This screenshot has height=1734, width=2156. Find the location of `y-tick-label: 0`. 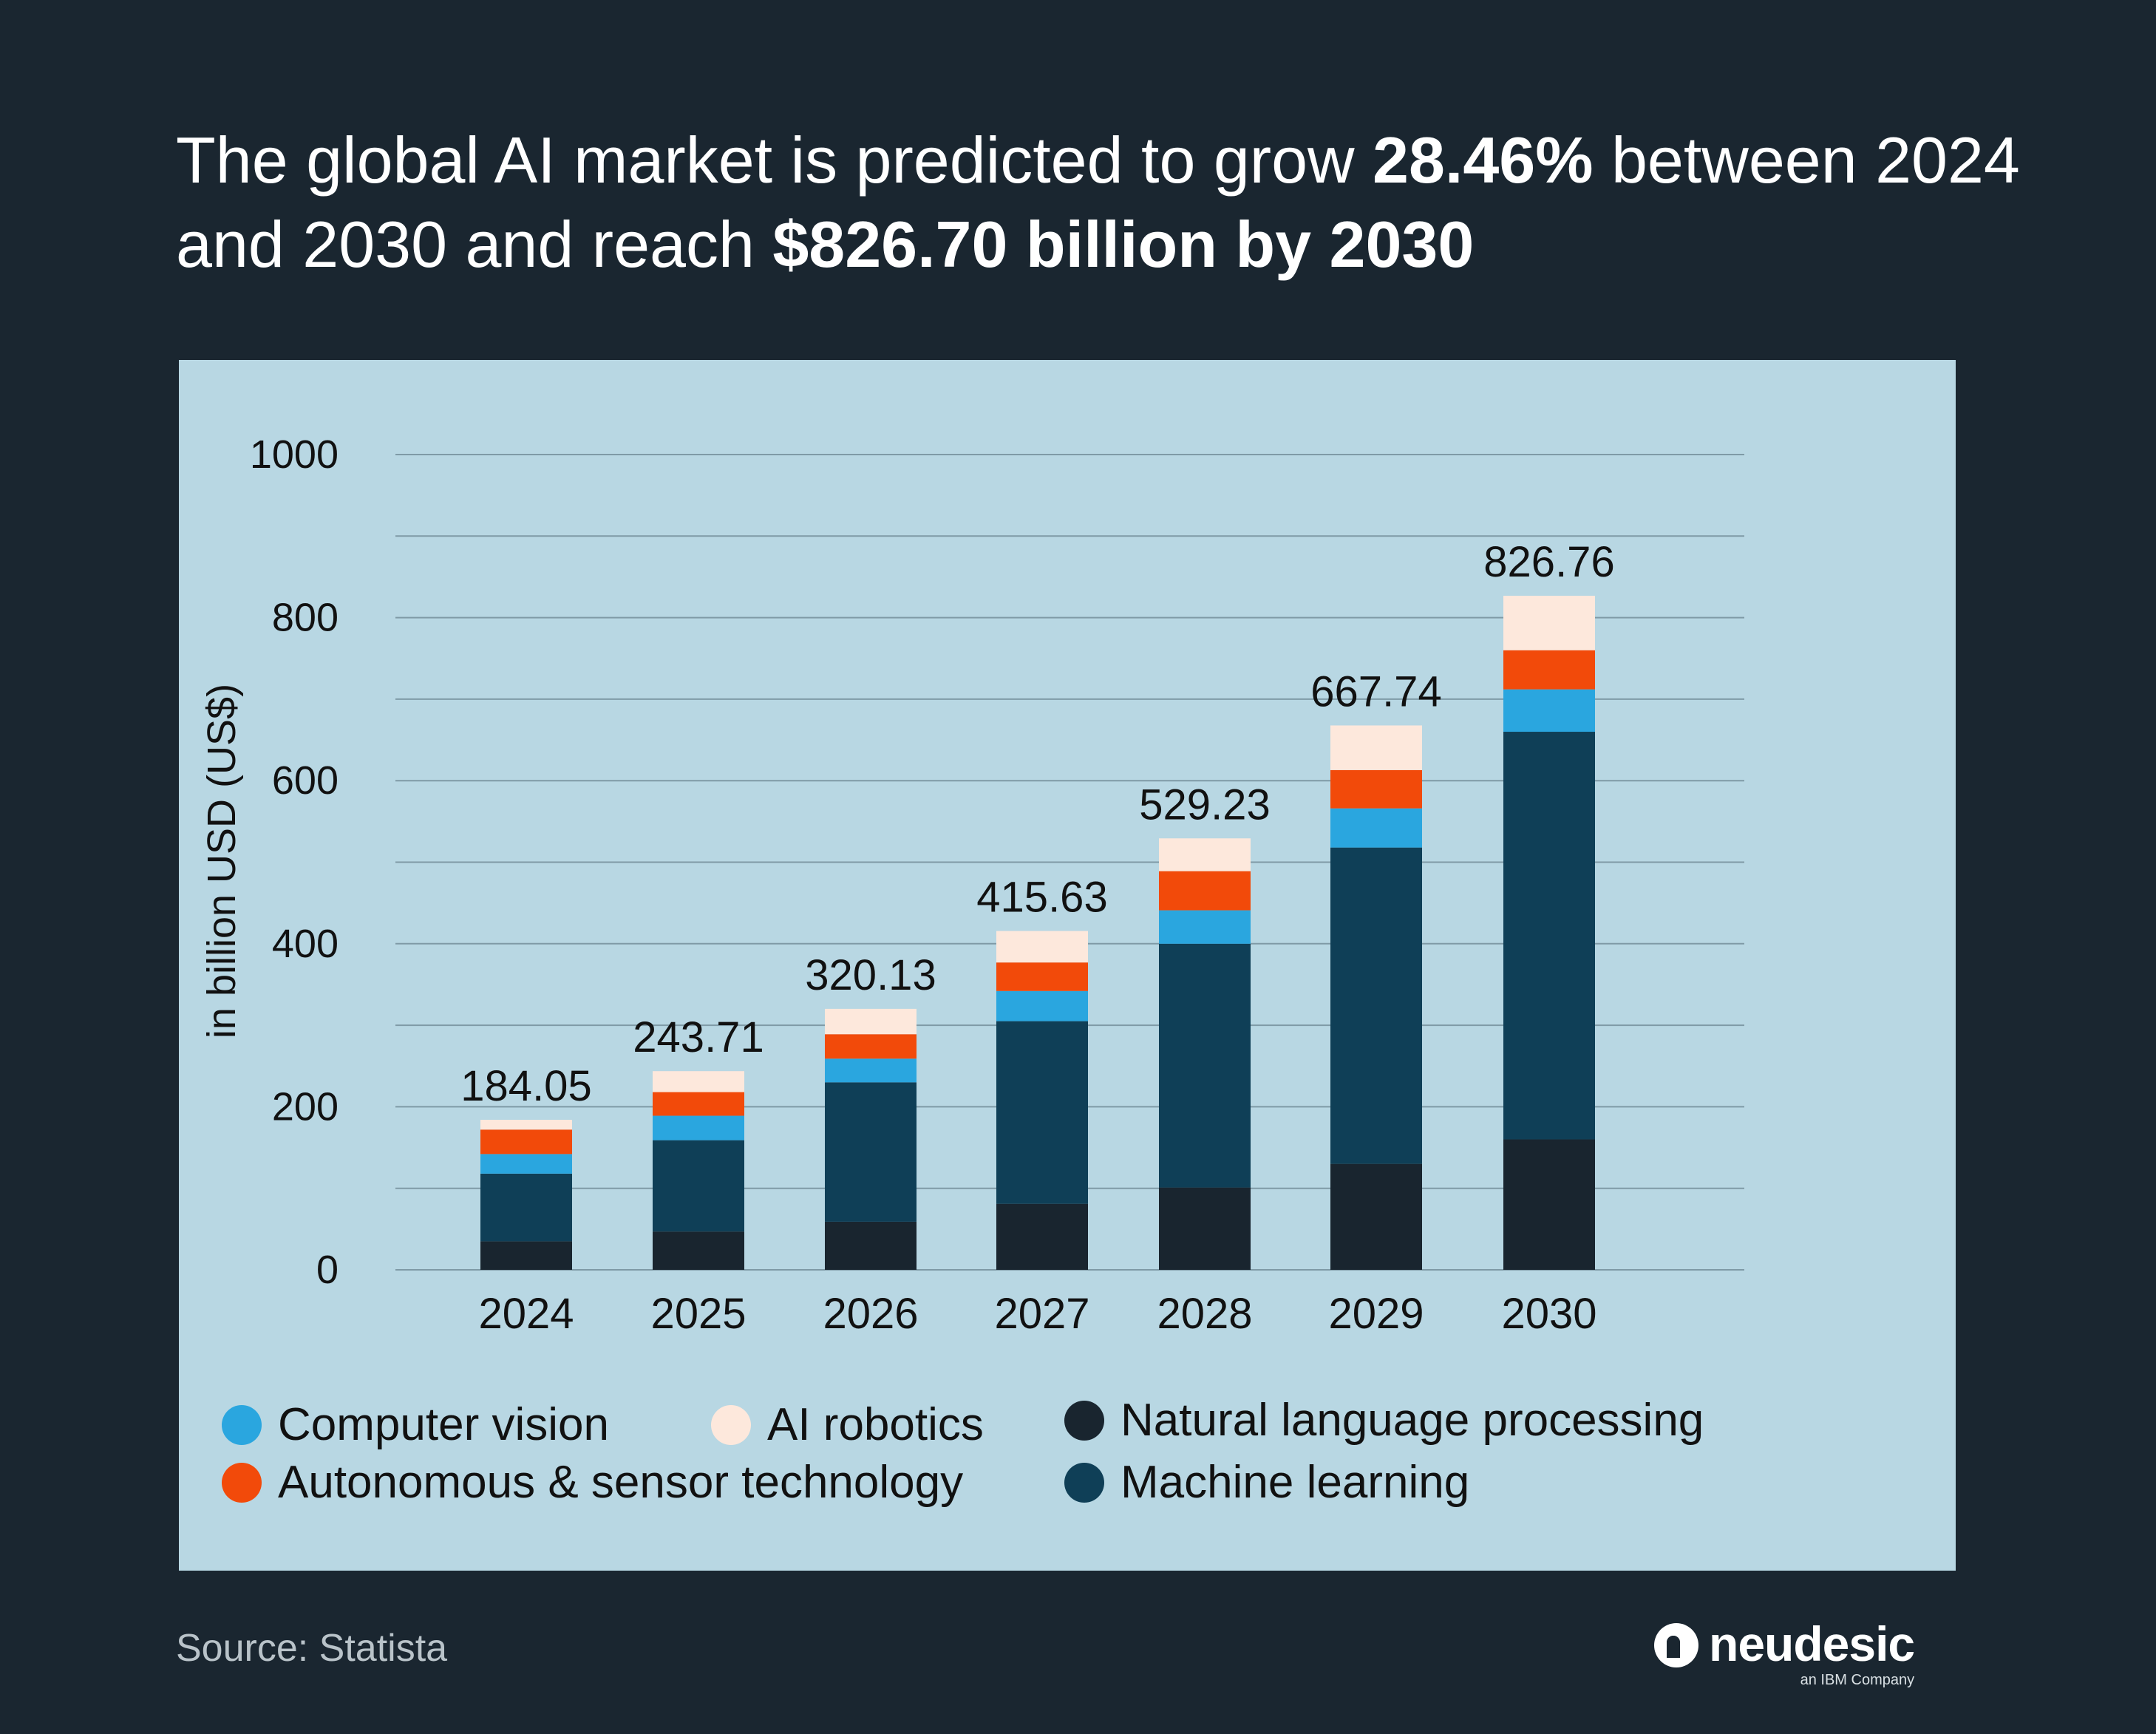

y-tick-label: 0 is located at coordinates (327, 1270).